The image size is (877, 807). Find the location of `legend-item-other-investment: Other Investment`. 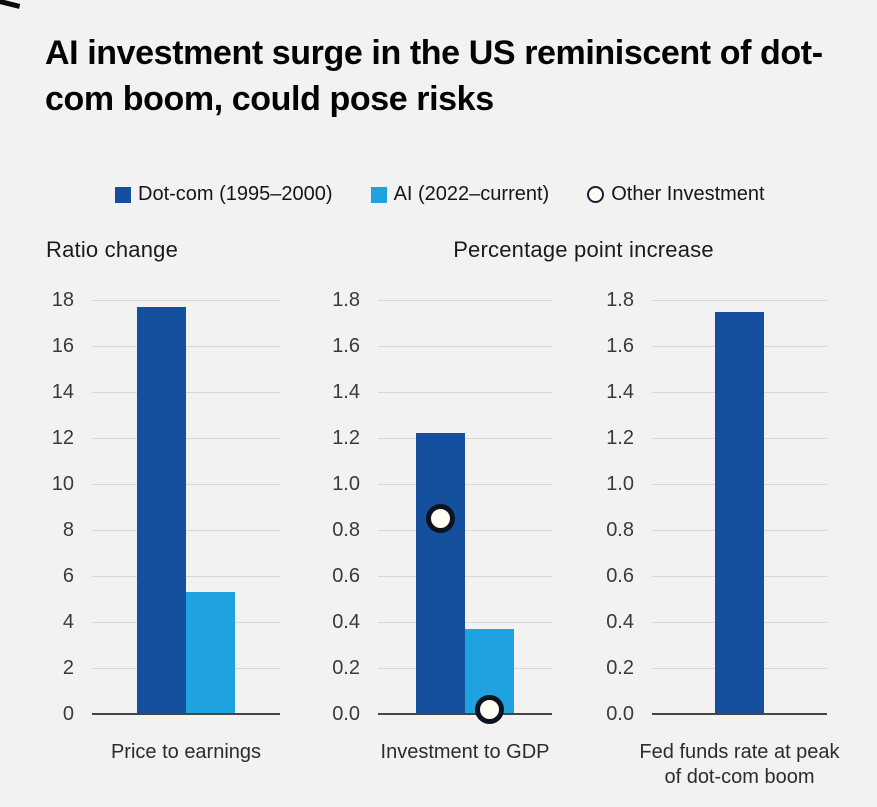

legend-item-other-investment: Other Investment is located at coordinates (676, 194).